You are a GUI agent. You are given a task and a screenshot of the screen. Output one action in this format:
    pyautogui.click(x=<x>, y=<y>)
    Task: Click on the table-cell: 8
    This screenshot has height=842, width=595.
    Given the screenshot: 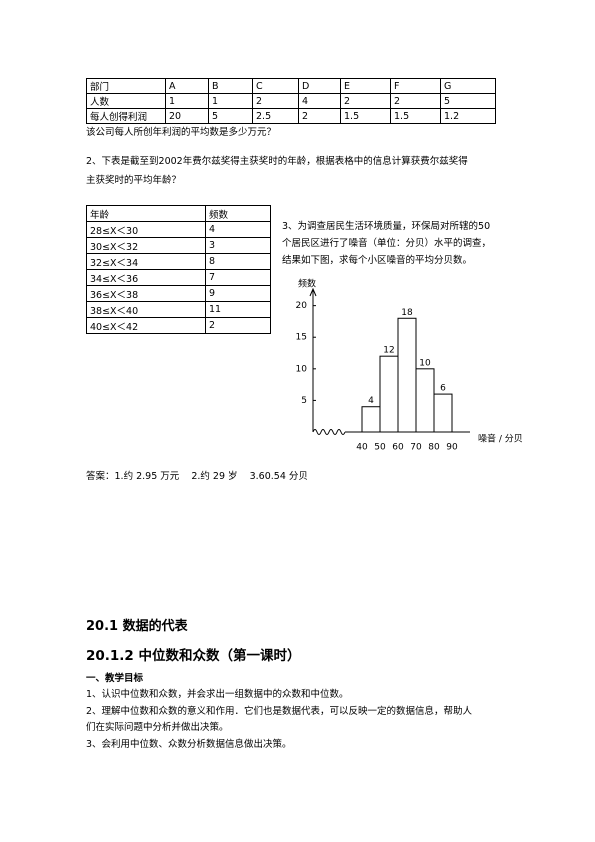 What is the action you would take?
    pyautogui.click(x=238, y=261)
    